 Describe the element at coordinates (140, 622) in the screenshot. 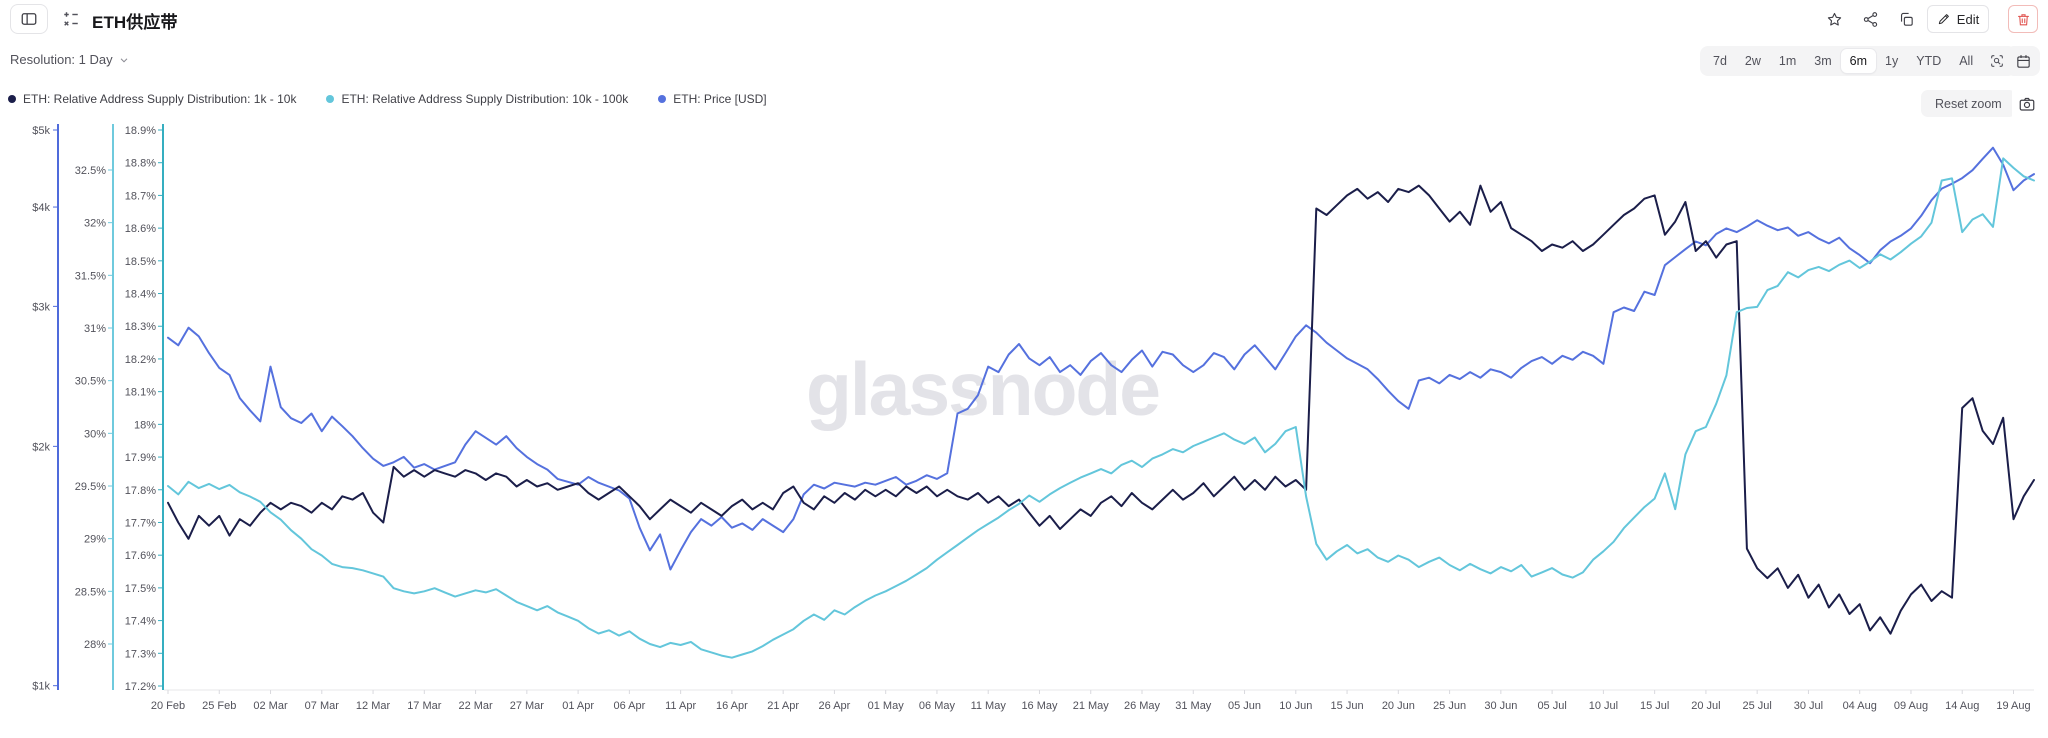

I see `y-axis-tick-label: 17.4%` at that location.